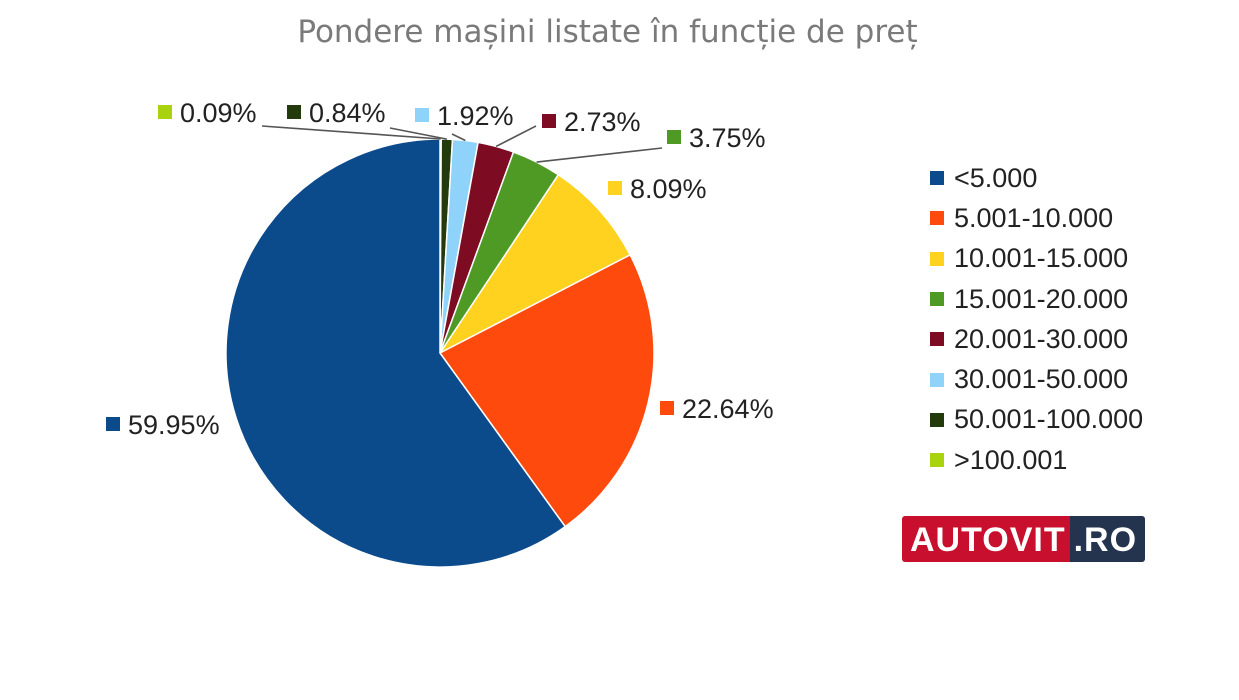 The width and height of the screenshot is (1239, 700). What do you see at coordinates (1041, 338) in the screenshot?
I see `legend-label: 20.001-30.000` at bounding box center [1041, 338].